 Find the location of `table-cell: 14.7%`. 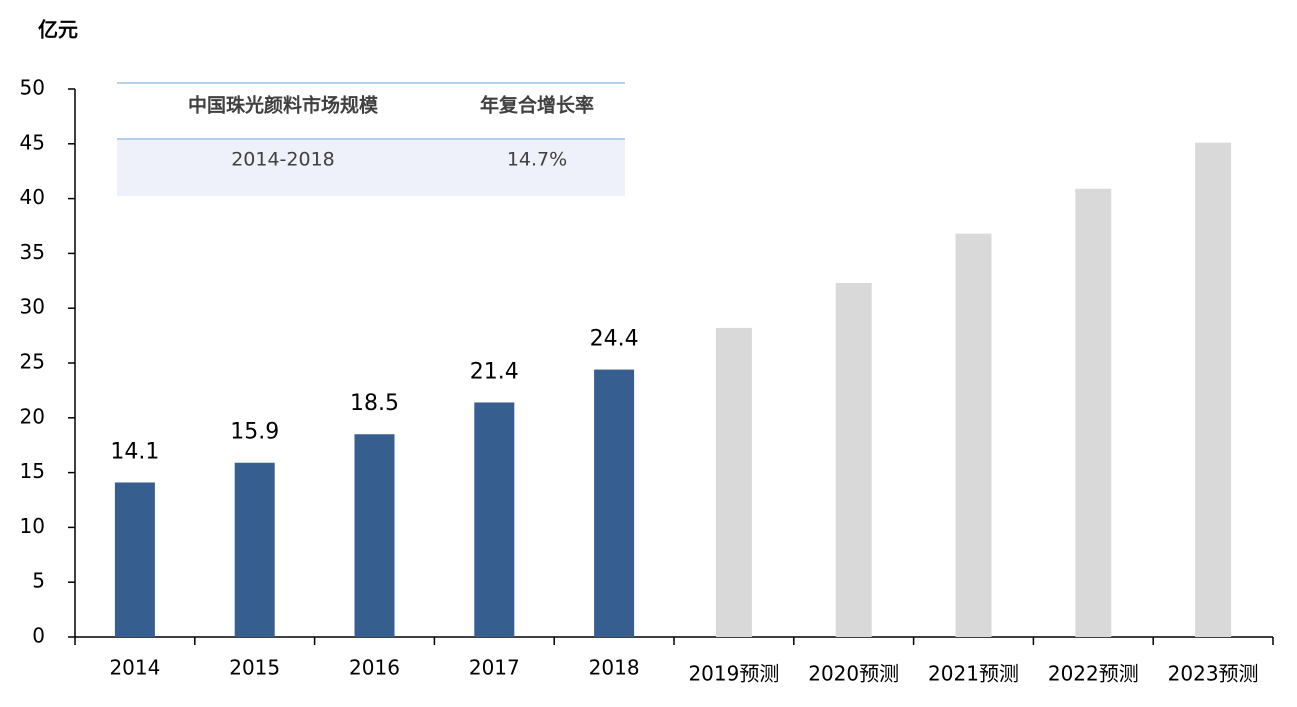

table-cell: 14.7% is located at coordinates (537, 160).